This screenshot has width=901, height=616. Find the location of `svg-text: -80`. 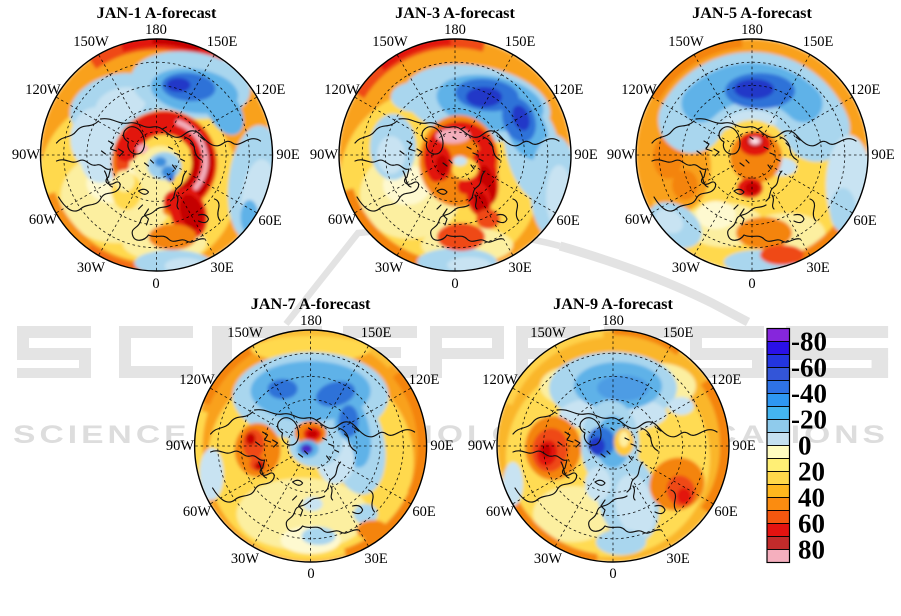

svg-text: -80 is located at coordinates (809, 342).